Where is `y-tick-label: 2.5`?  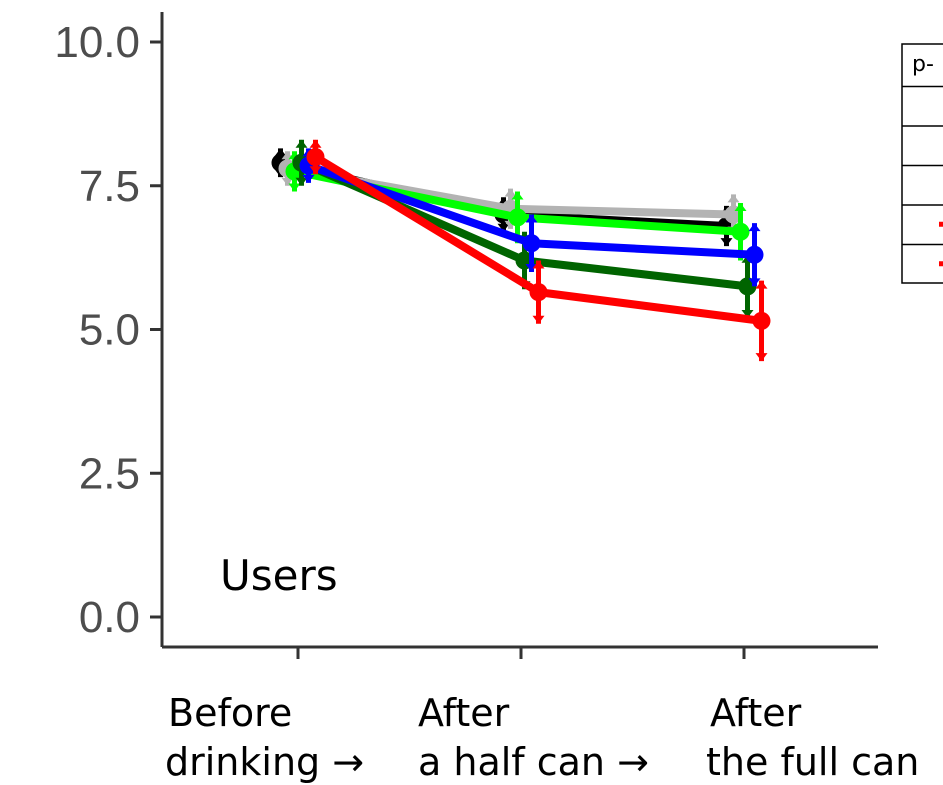 y-tick-label: 2.5 is located at coordinates (109, 473).